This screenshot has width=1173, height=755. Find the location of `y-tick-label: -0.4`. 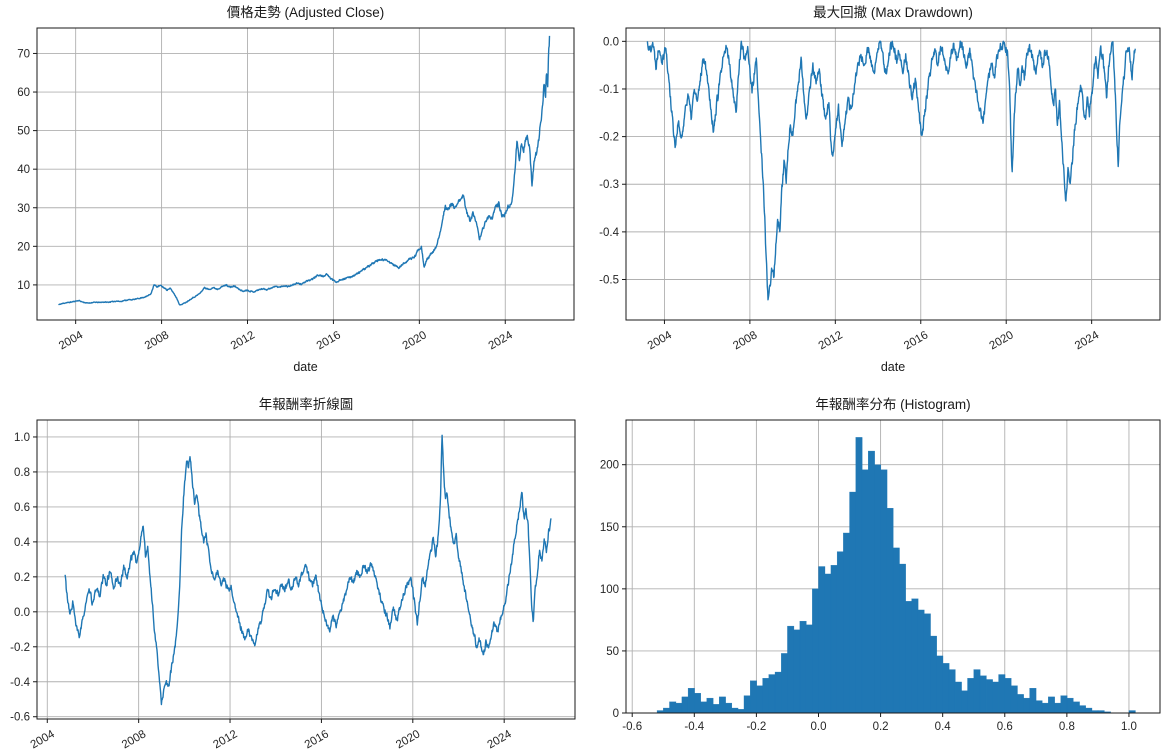

y-tick-label: -0.4 is located at coordinates (20, 683).